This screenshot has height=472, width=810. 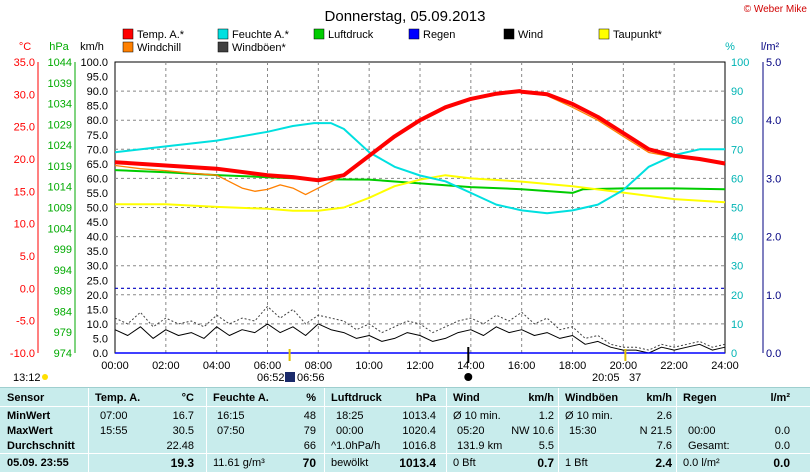 What do you see at coordinates (725, 366) in the screenshot?
I see `x-tick: 24:00` at bounding box center [725, 366].